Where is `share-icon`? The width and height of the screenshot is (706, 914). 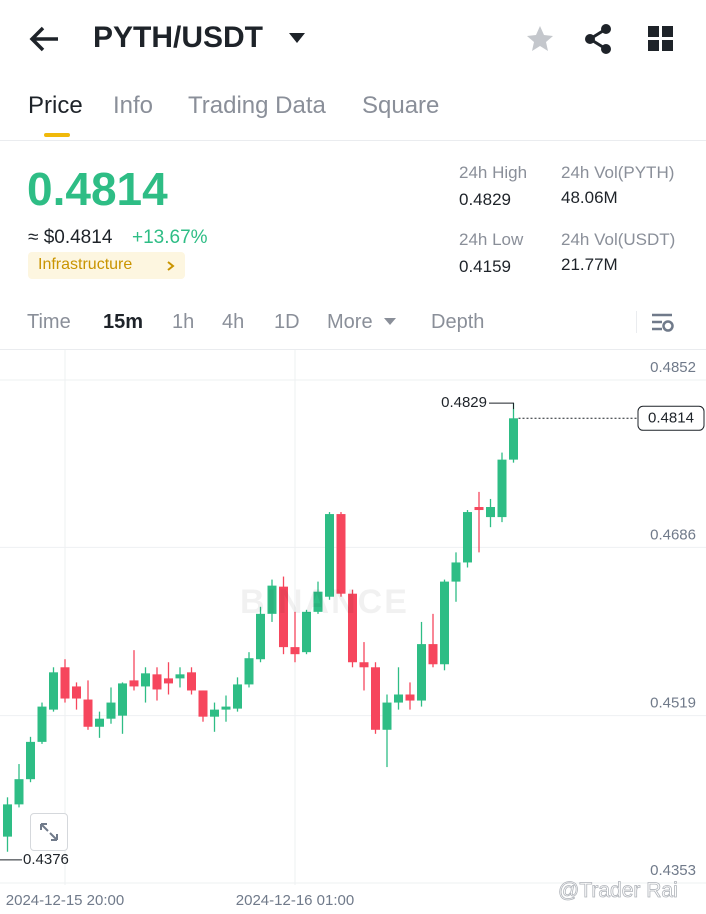 share-icon is located at coordinates (598, 39).